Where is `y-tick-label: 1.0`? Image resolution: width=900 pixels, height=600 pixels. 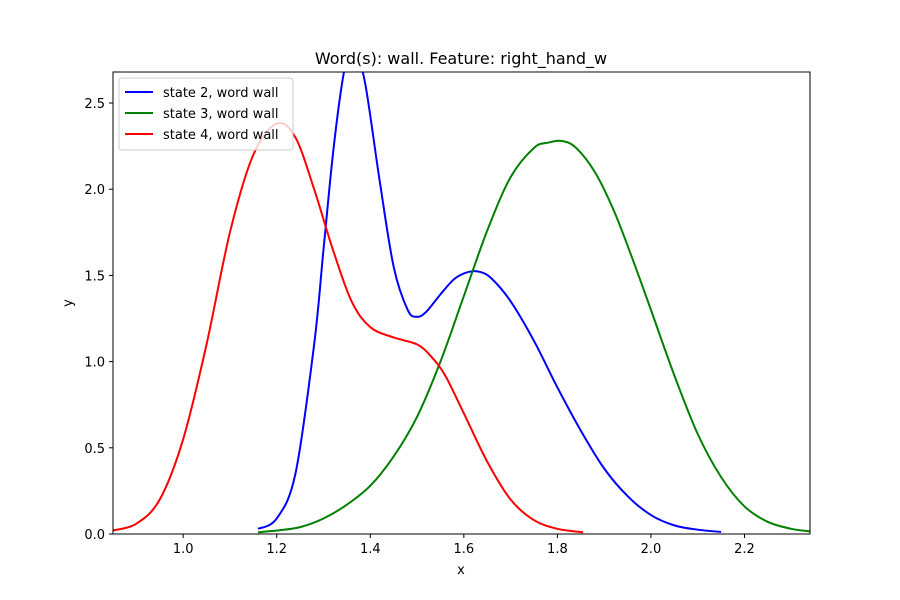
y-tick-label: 1.0 is located at coordinates (94, 363).